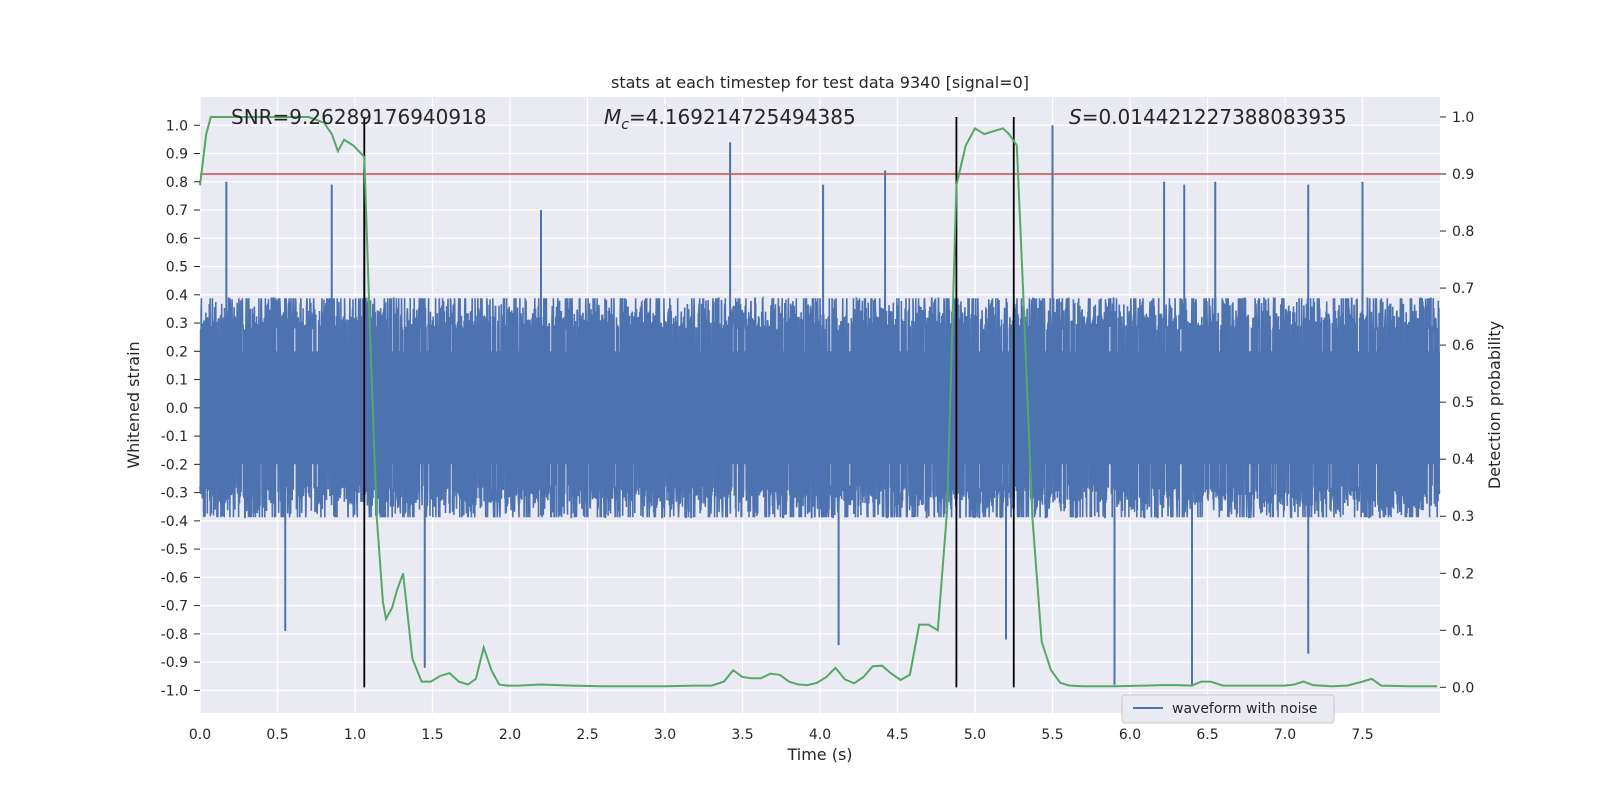  What do you see at coordinates (133, 404) in the screenshot?
I see `y-axis-label: Whitened strain` at bounding box center [133, 404].